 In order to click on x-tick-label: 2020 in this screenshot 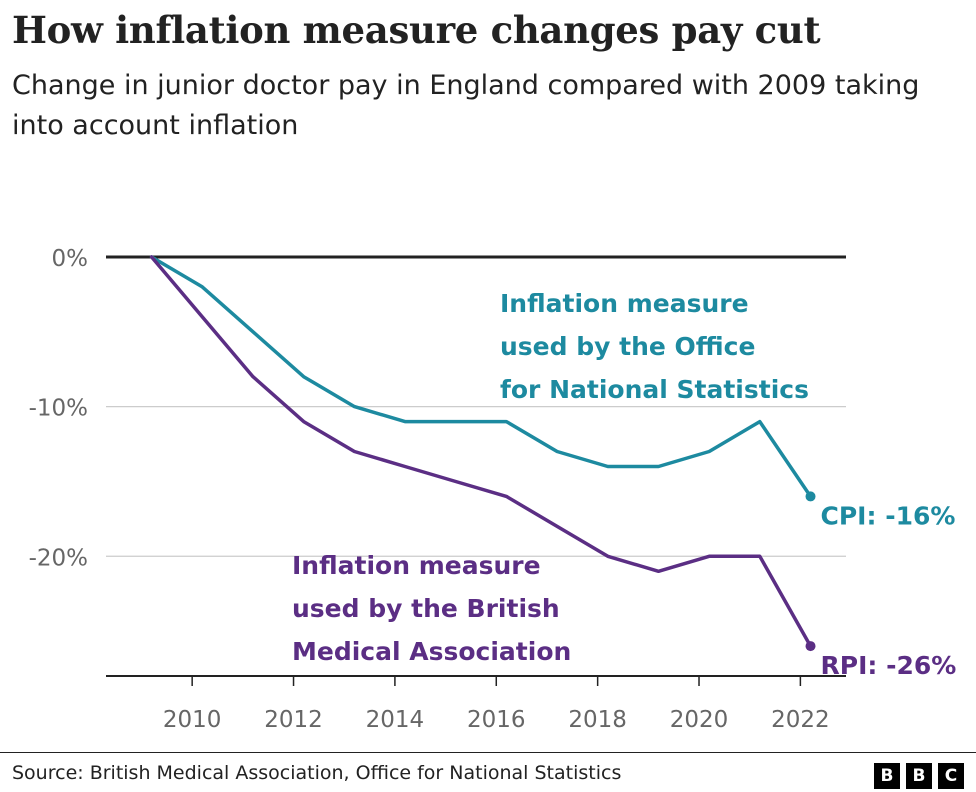, I will do `click(699, 720)`.